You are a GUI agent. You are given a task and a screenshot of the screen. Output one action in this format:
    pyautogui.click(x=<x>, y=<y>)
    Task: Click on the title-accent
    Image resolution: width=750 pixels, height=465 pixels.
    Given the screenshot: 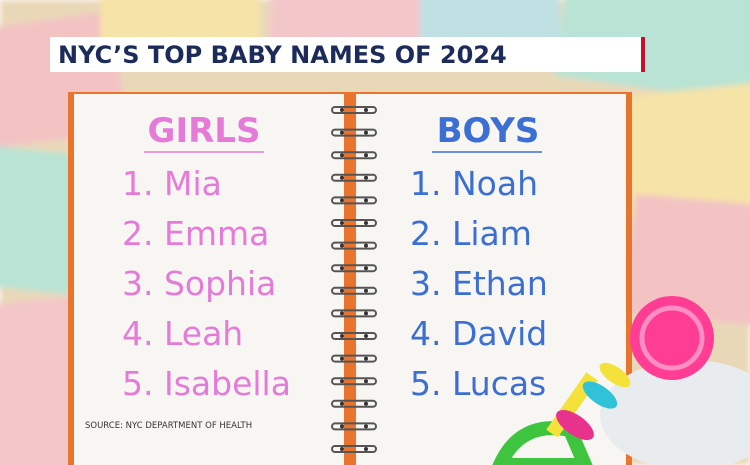 What is the action you would take?
    pyautogui.click(x=643, y=54)
    